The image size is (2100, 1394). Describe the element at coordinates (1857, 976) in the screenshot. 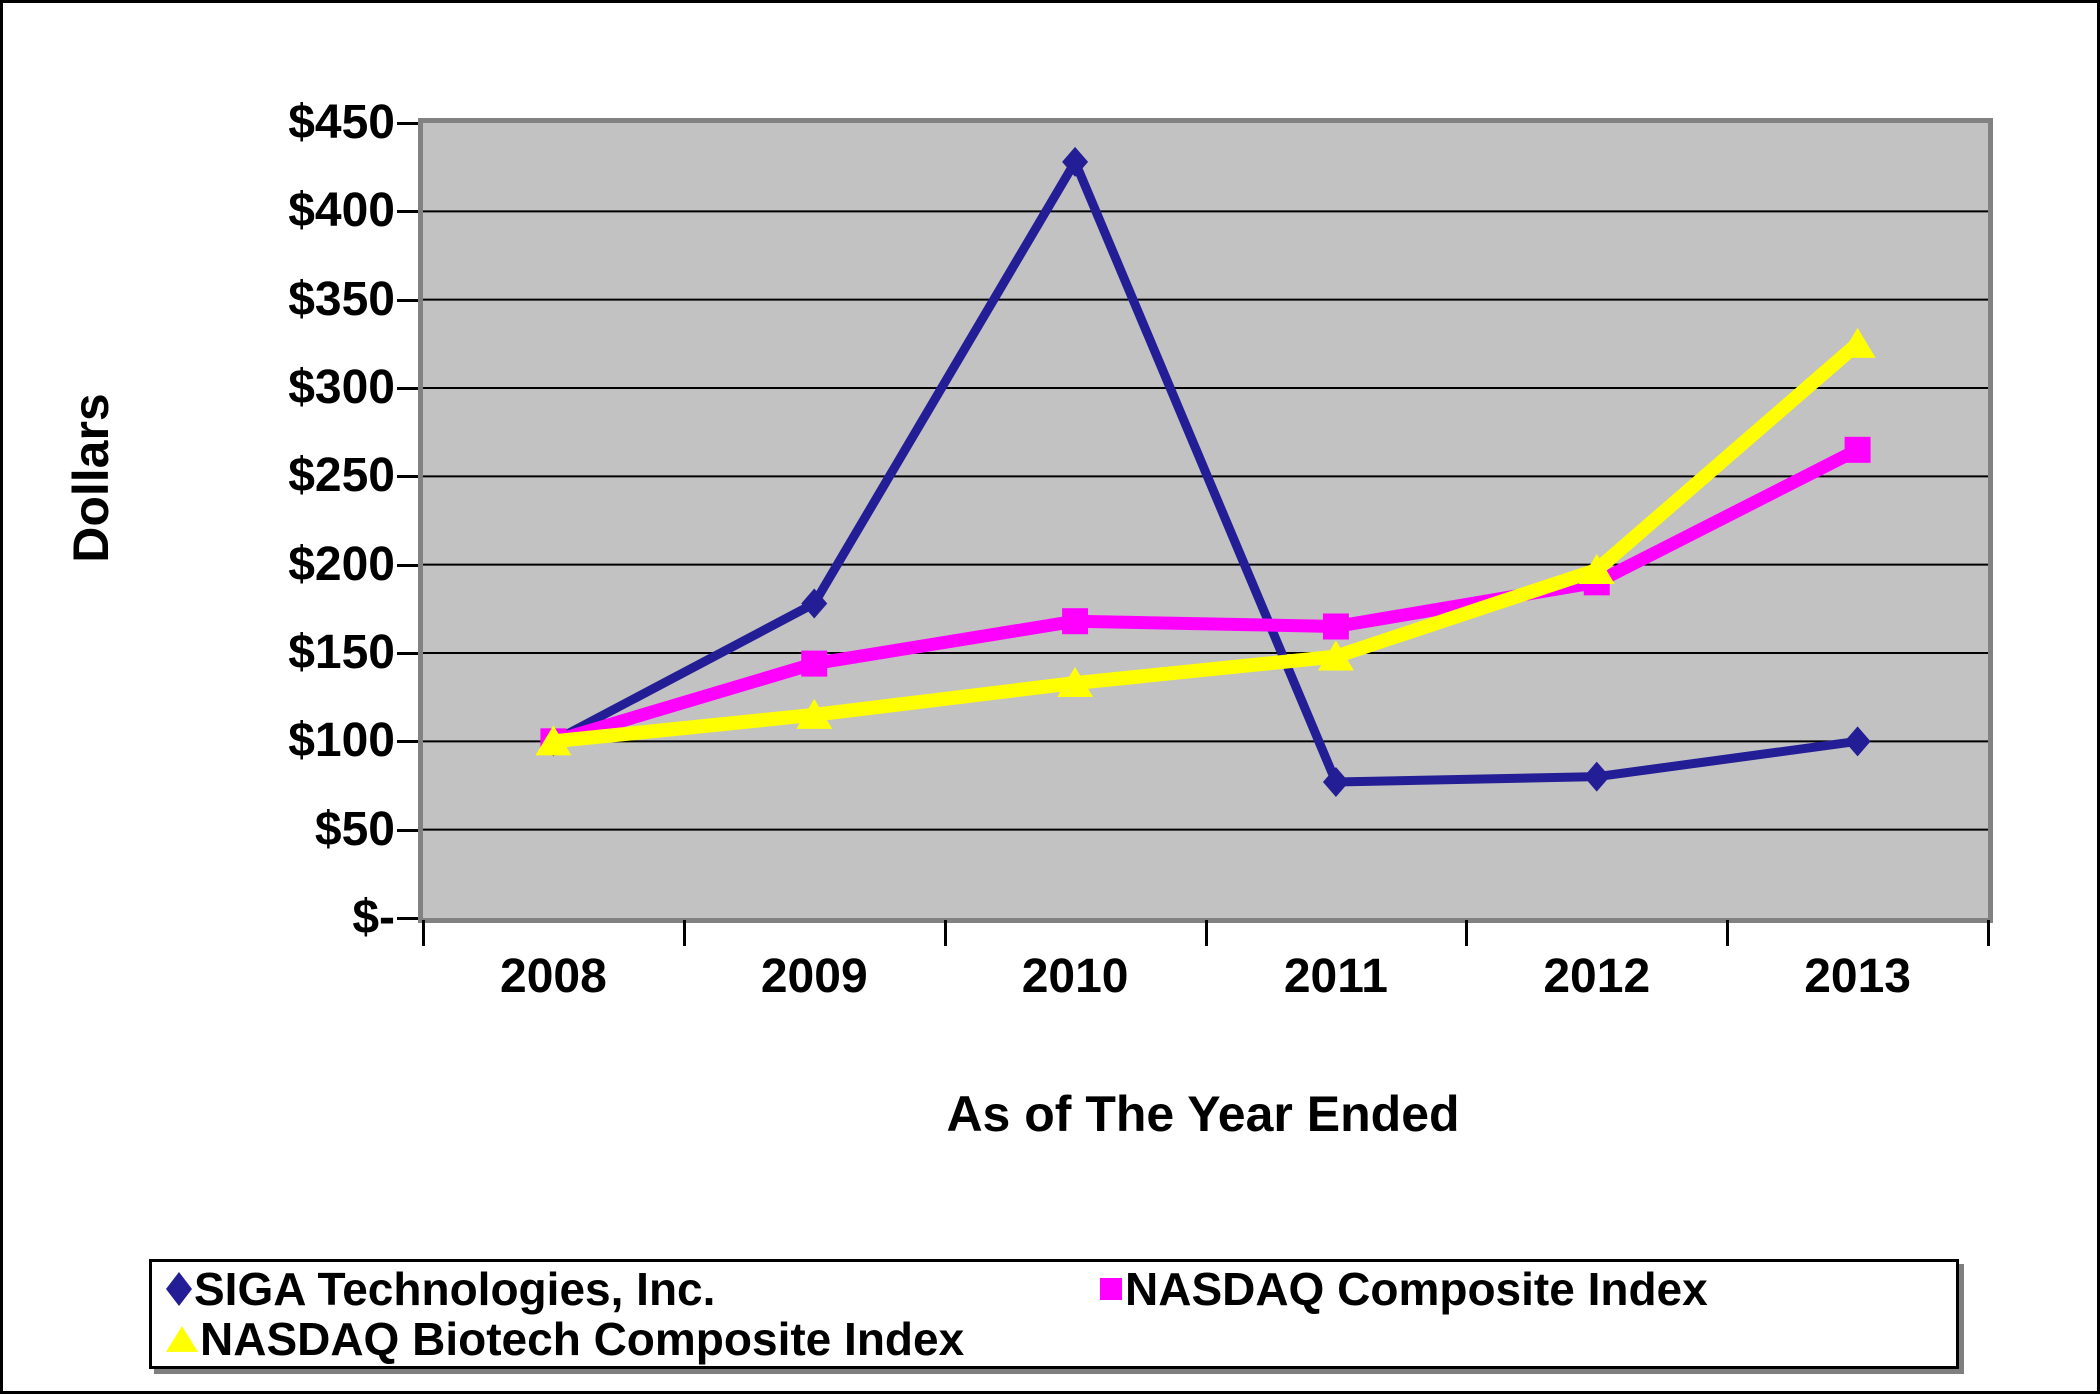

I see `x-tick-label: 2013` at that location.